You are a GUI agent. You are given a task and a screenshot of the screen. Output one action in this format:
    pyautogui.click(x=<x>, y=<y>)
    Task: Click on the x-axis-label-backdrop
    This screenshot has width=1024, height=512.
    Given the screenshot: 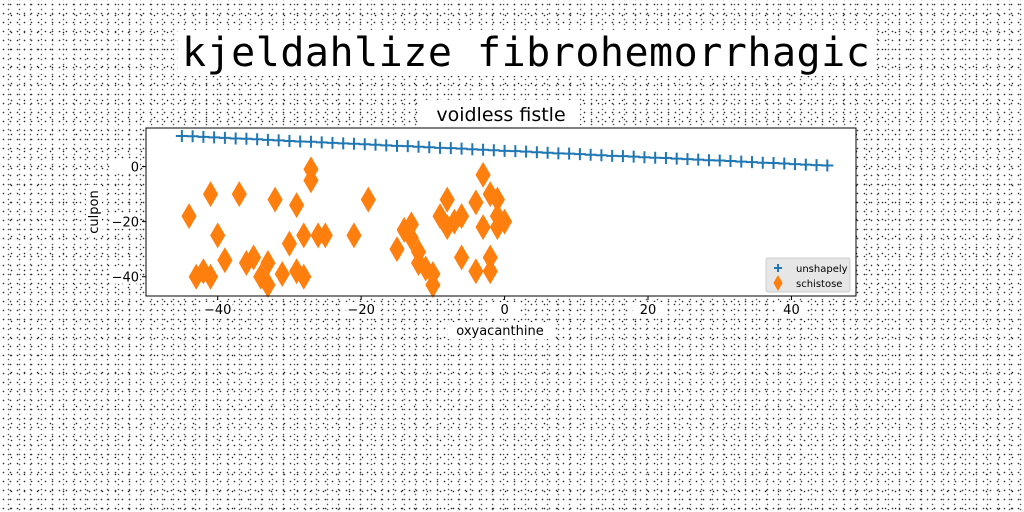 What is the action you would take?
    pyautogui.click(x=500, y=330)
    